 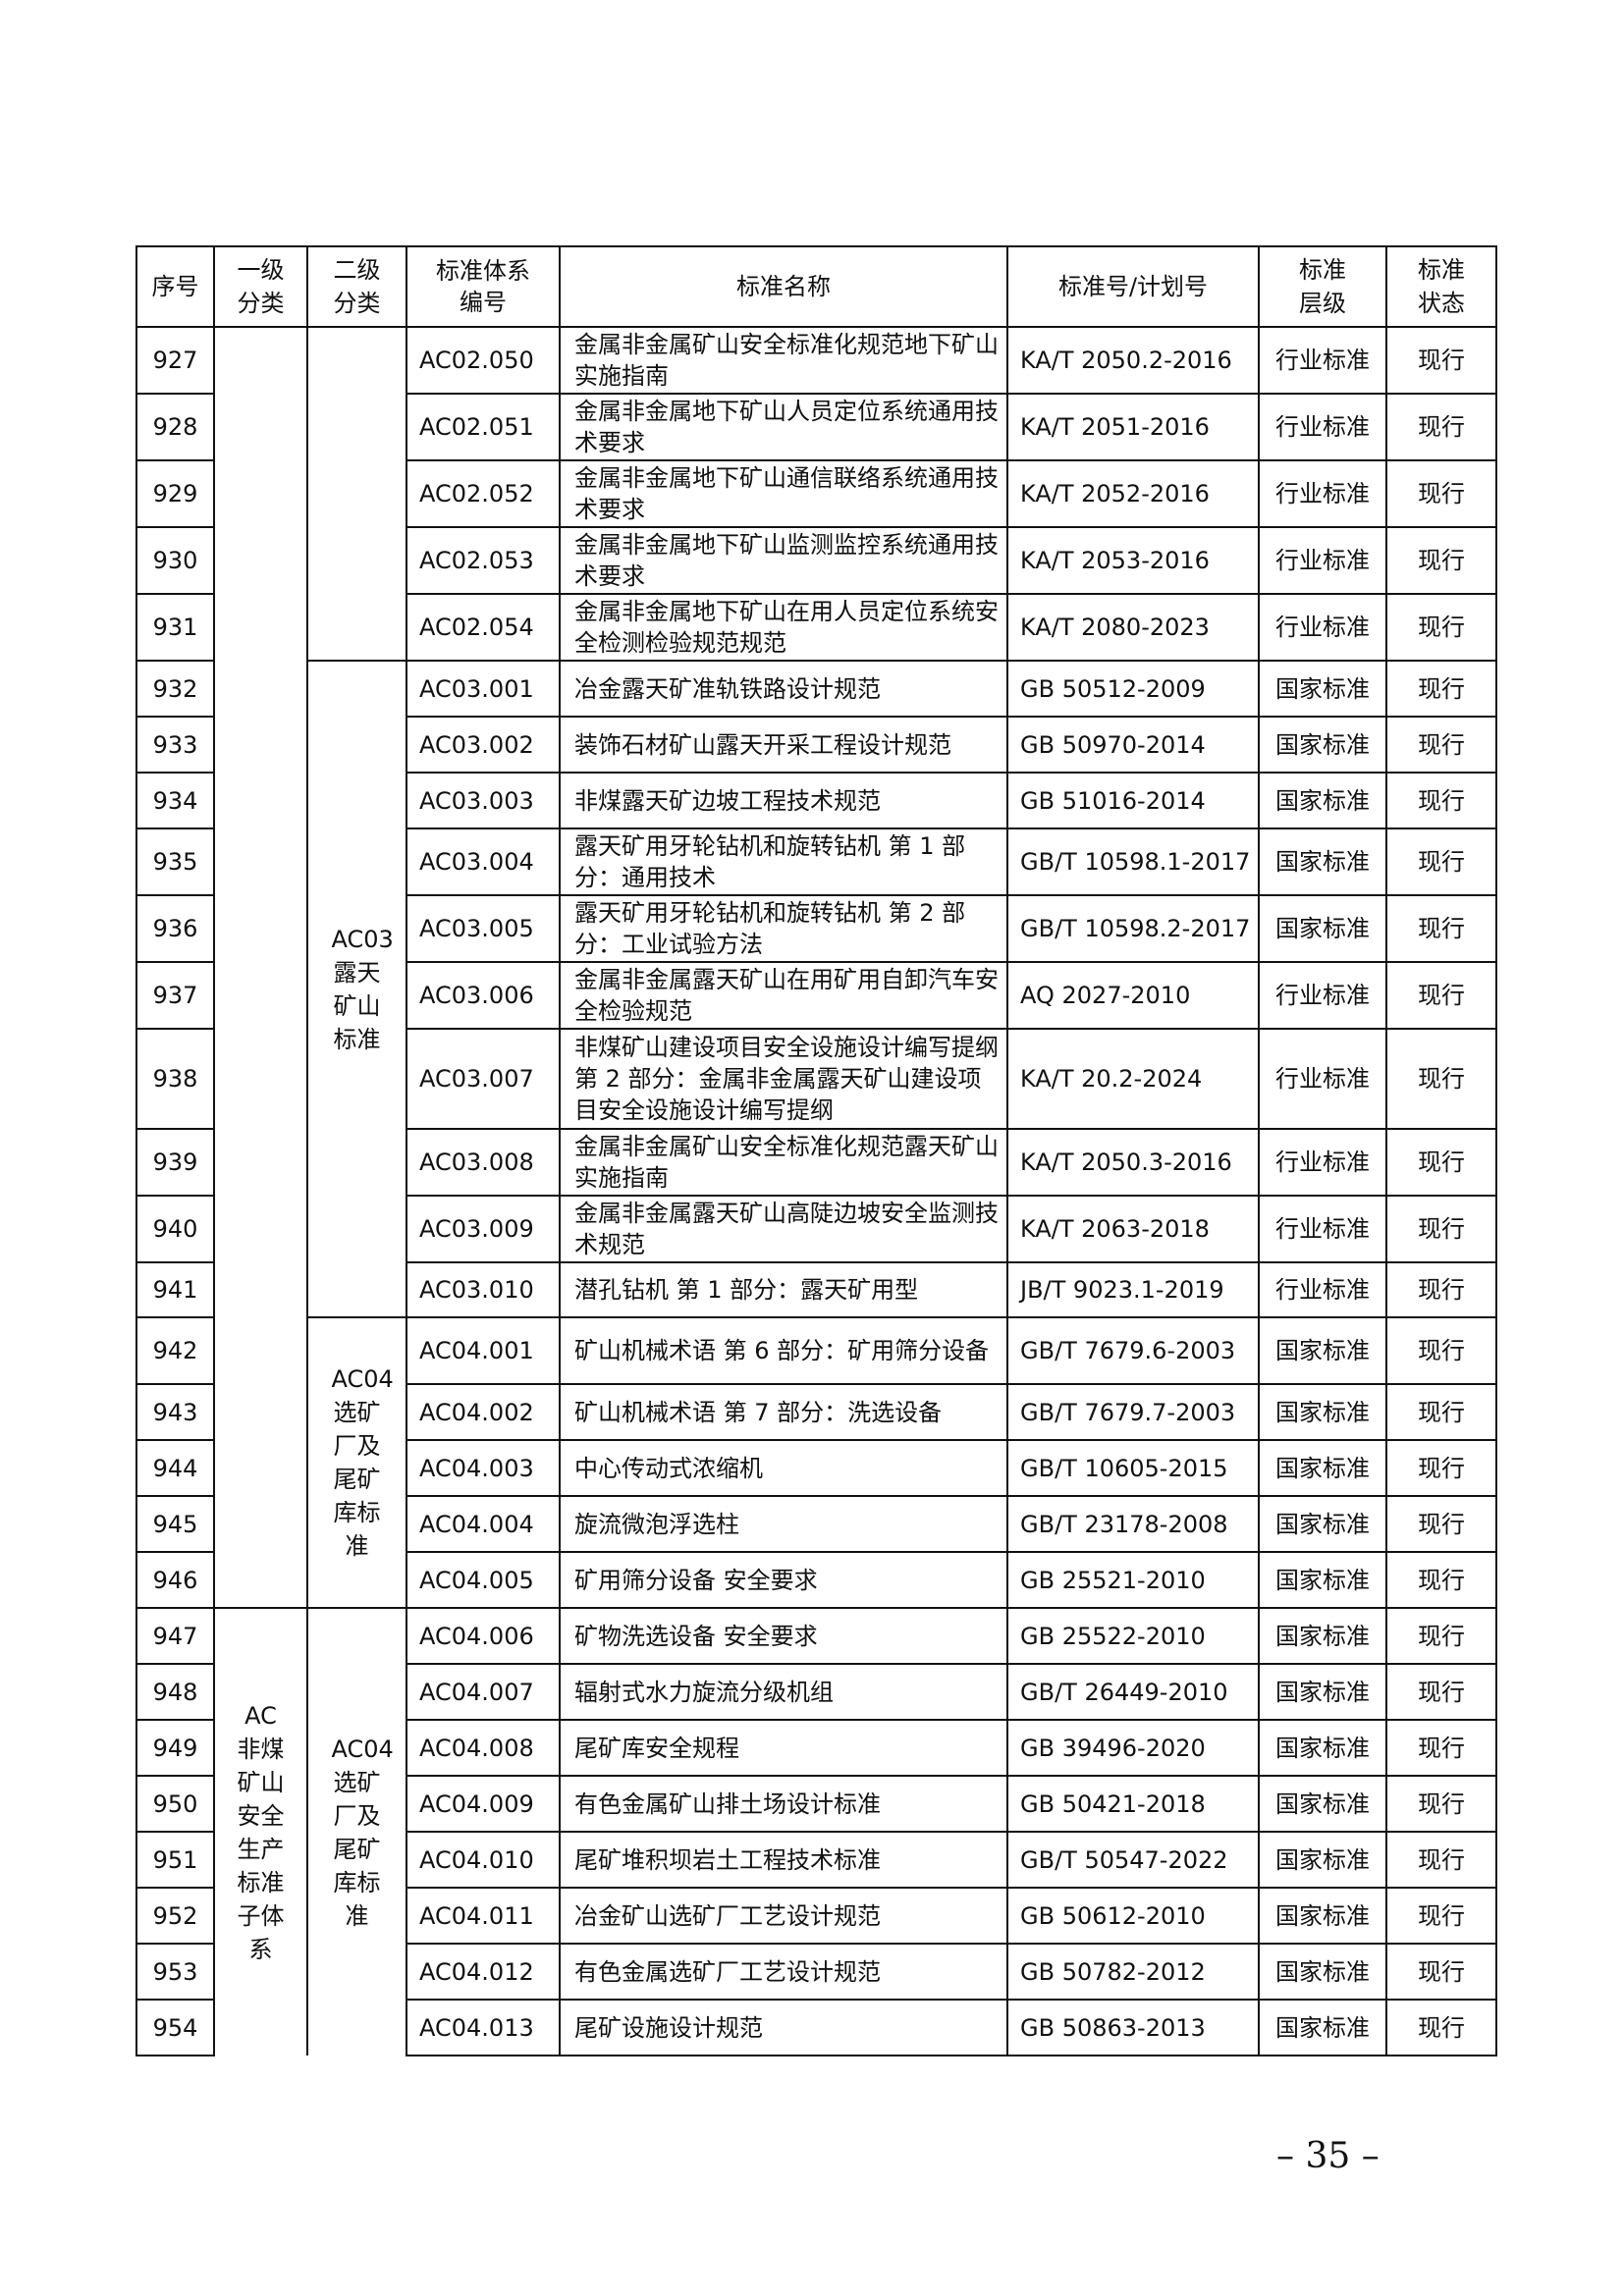 I want to click on standard-number: GB/T 26449-2010, so click(x=1133, y=1692).